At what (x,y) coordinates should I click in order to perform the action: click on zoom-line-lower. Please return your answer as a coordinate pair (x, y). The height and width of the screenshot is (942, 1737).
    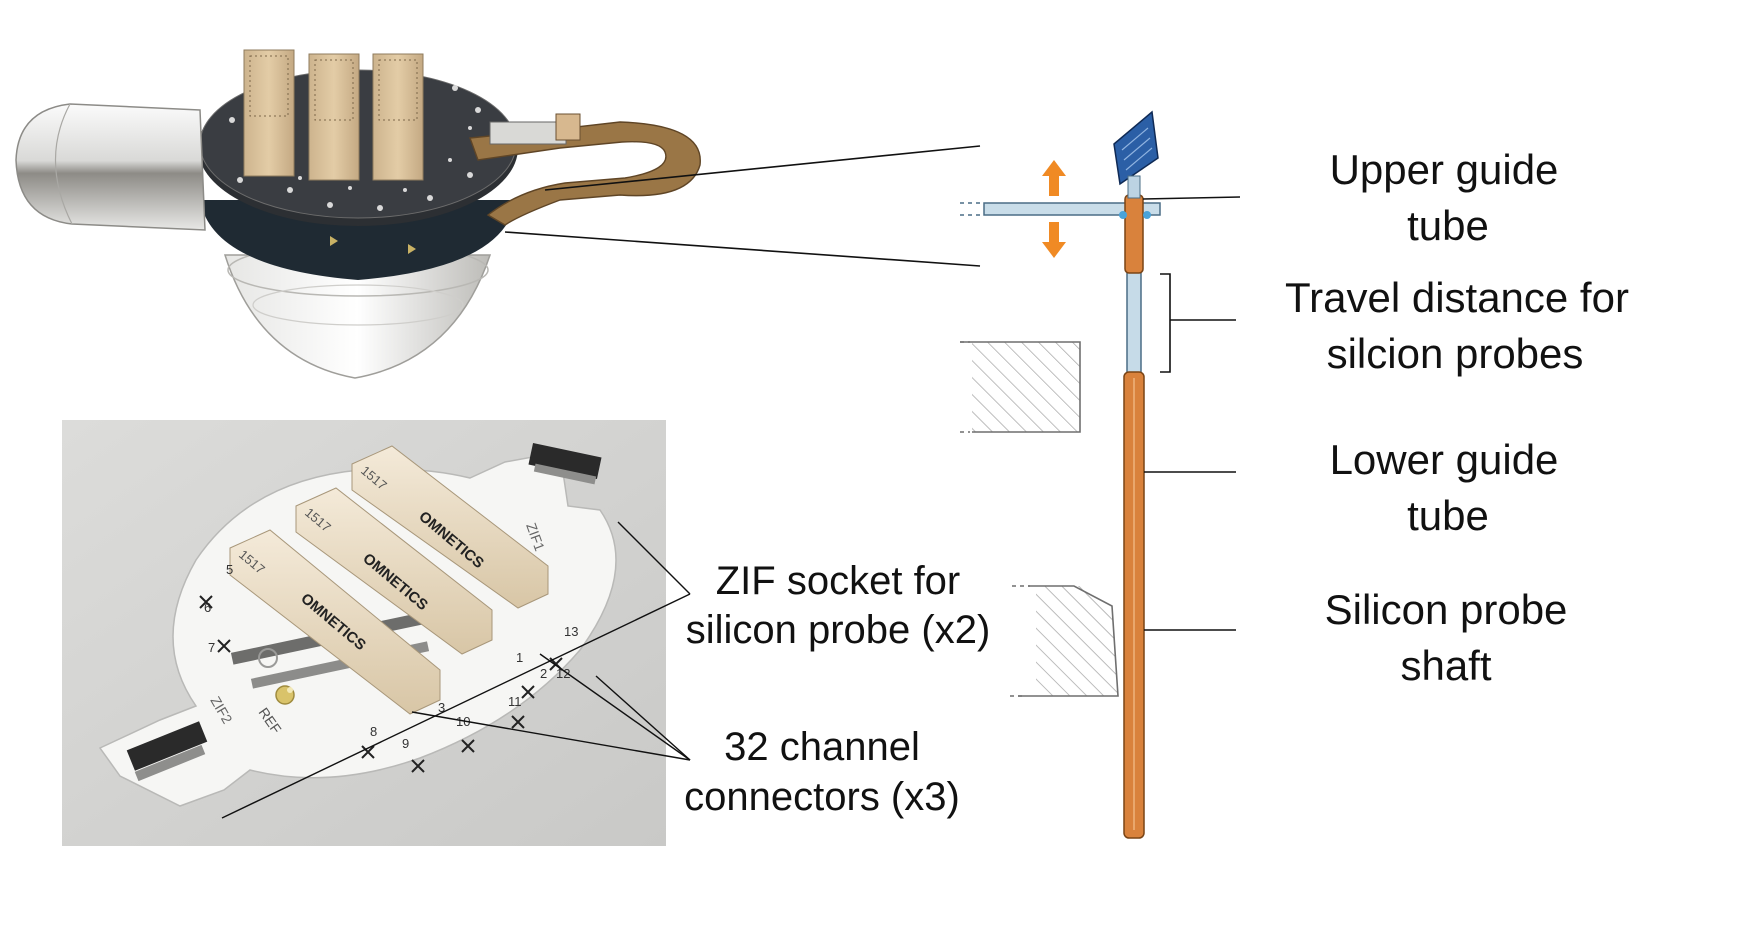
    Looking at the image, I should click on (742, 249).